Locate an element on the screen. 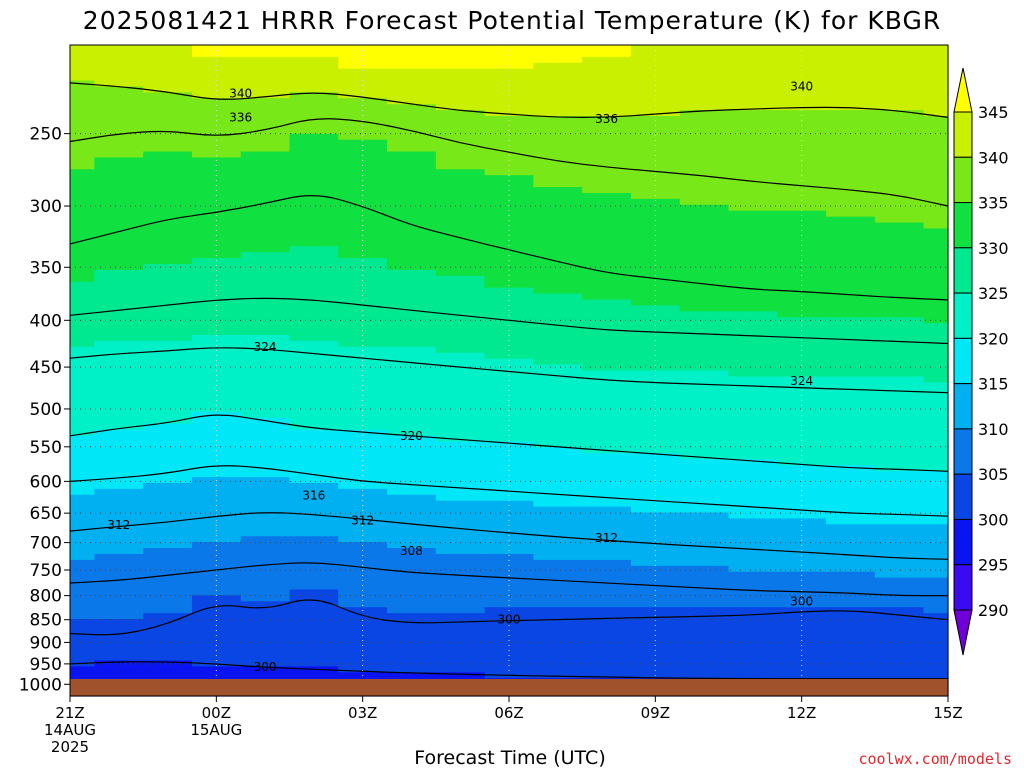 The width and height of the screenshot is (1024, 768). contour-label-text: 300 is located at coordinates (801, 602).